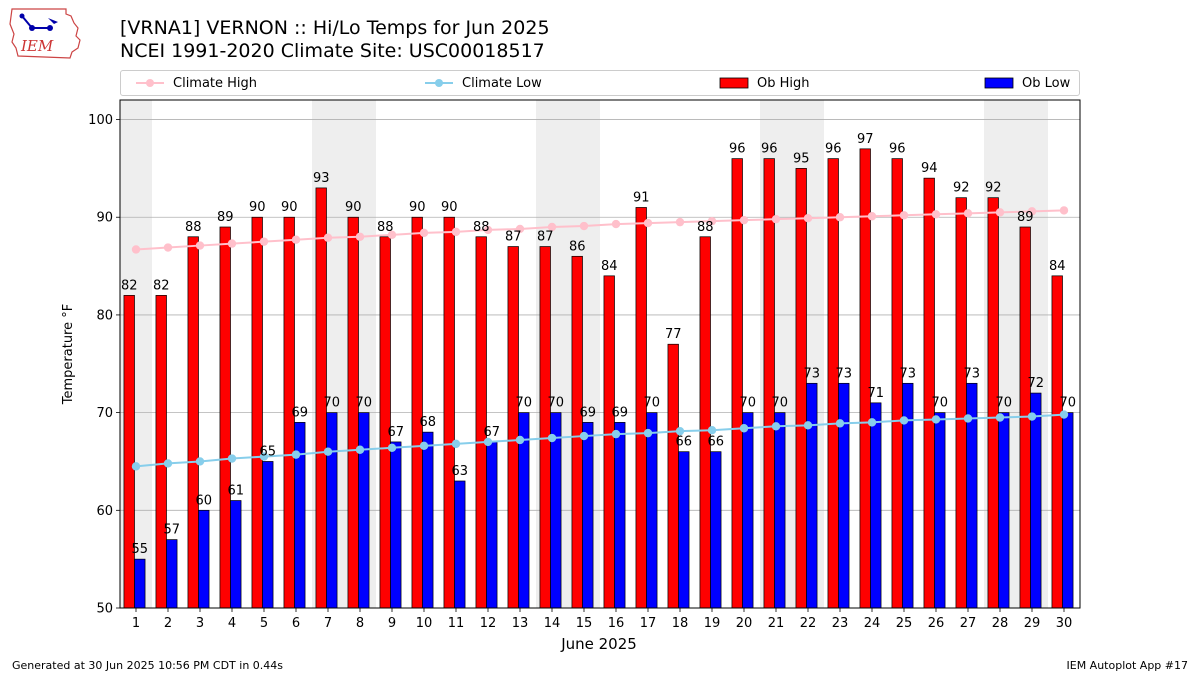 This screenshot has width=1200, height=675. Describe the element at coordinates (744, 623) in the screenshot. I see `x-tick-label-20: 20` at that location.